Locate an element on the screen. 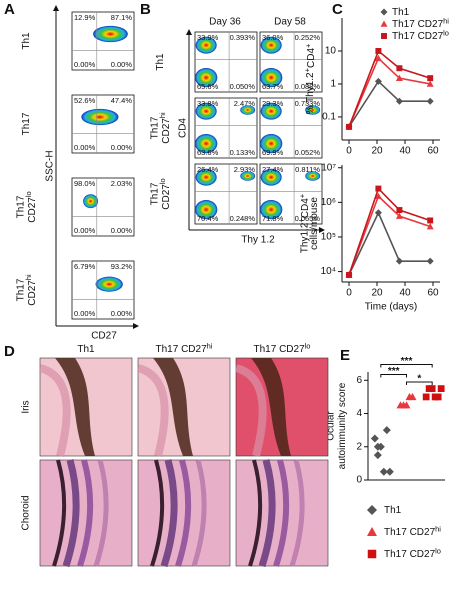 The image size is (469, 600). y-tick-label: 4 is located at coordinates (359, 413).